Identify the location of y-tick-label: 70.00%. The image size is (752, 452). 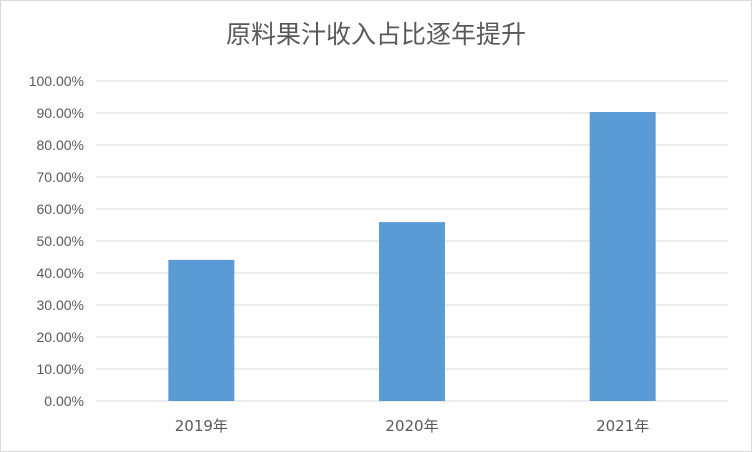
(60, 177).